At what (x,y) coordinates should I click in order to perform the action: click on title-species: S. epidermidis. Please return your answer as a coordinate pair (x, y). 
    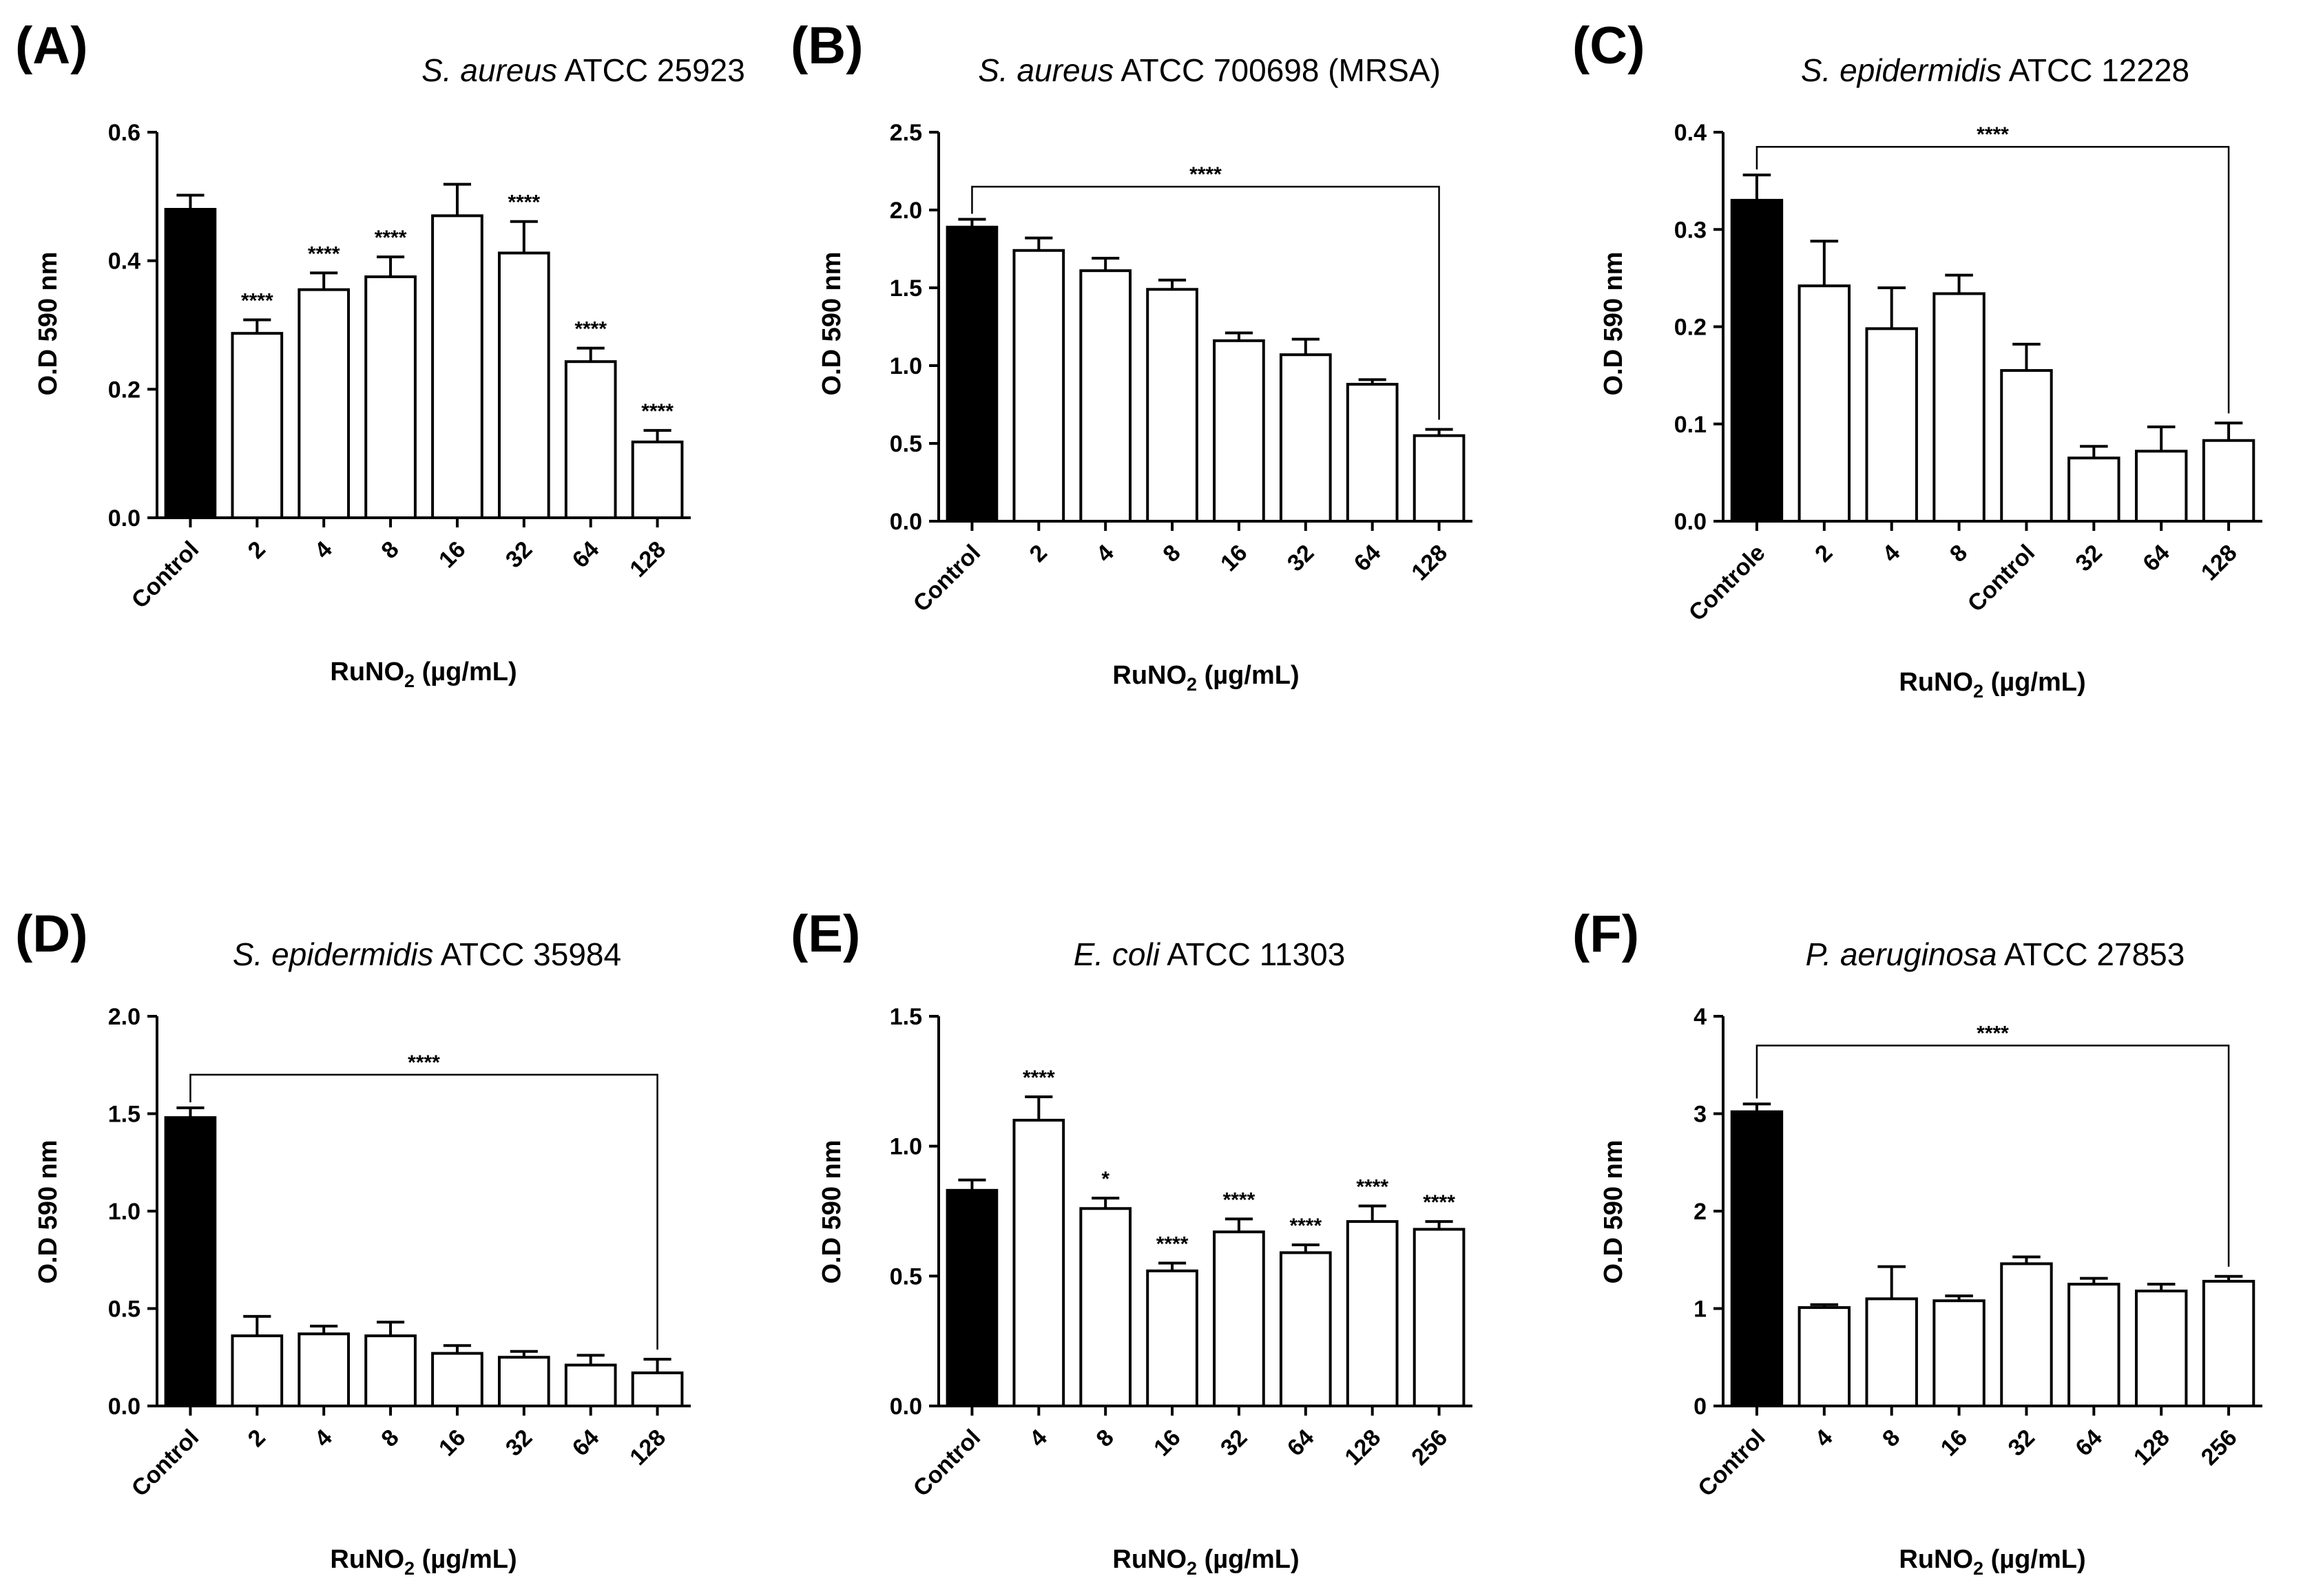
    Looking at the image, I should click on (333, 954).